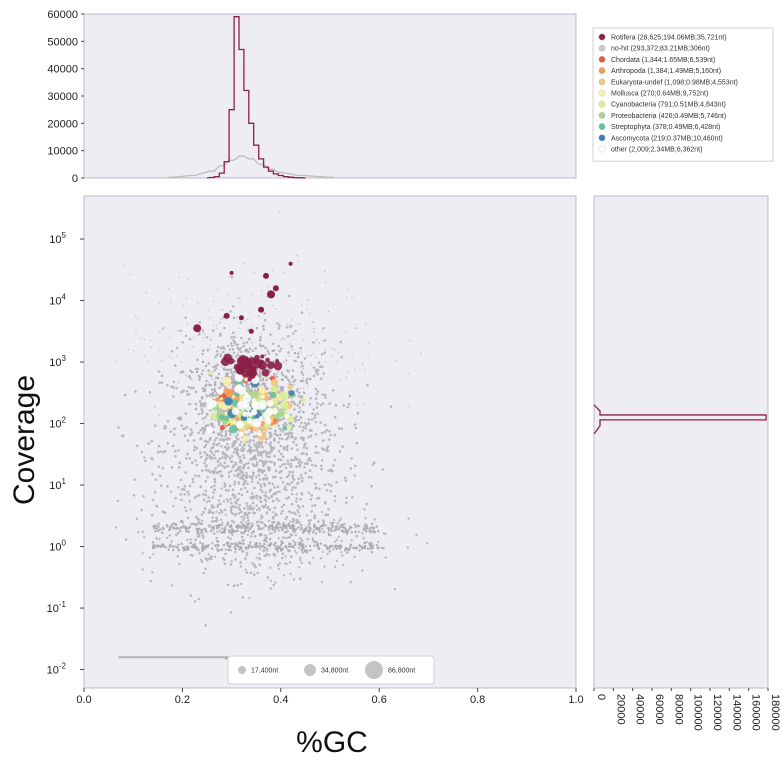 This screenshot has height=763, width=782. What do you see at coordinates (262, 361) in the screenshot?
I see `rotifera-point` at bounding box center [262, 361].